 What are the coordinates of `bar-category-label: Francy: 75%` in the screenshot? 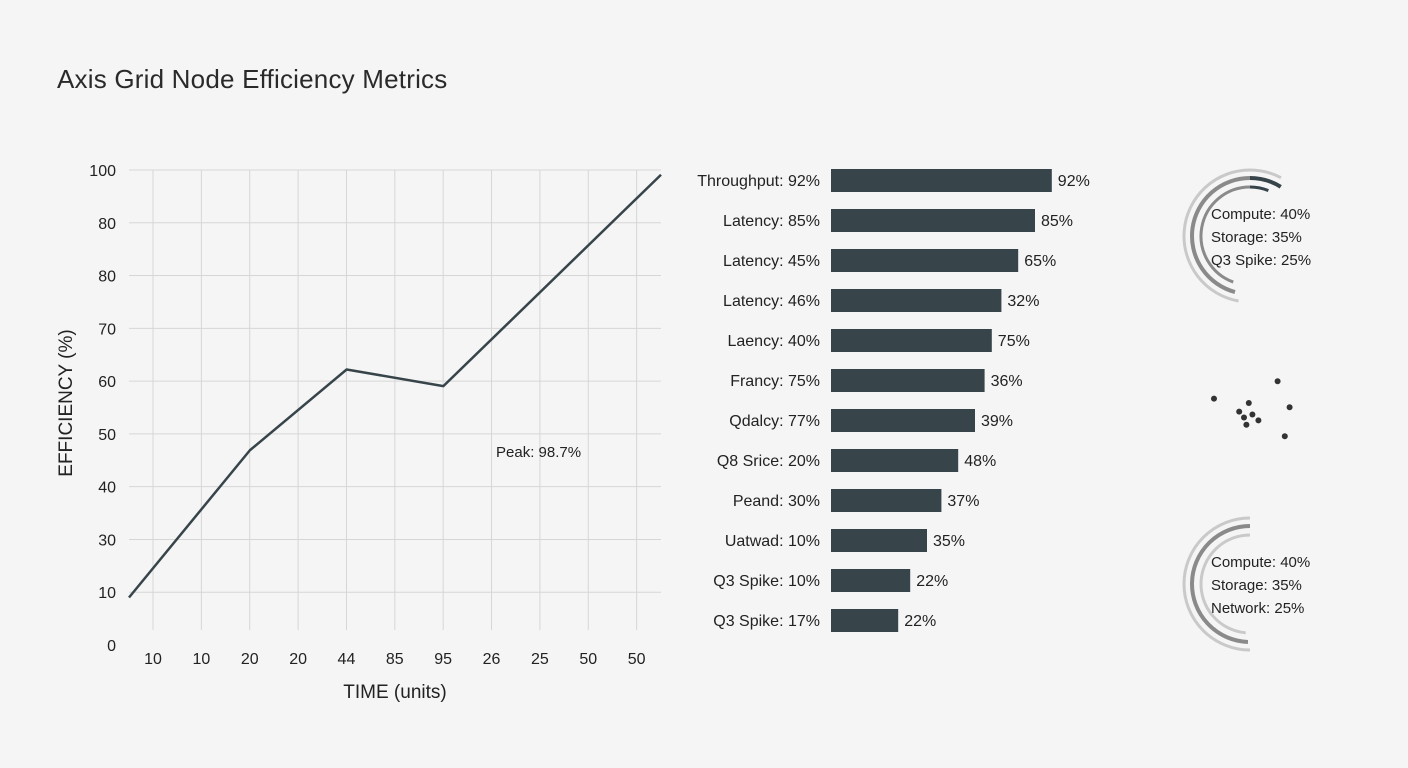 It's located at (775, 381).